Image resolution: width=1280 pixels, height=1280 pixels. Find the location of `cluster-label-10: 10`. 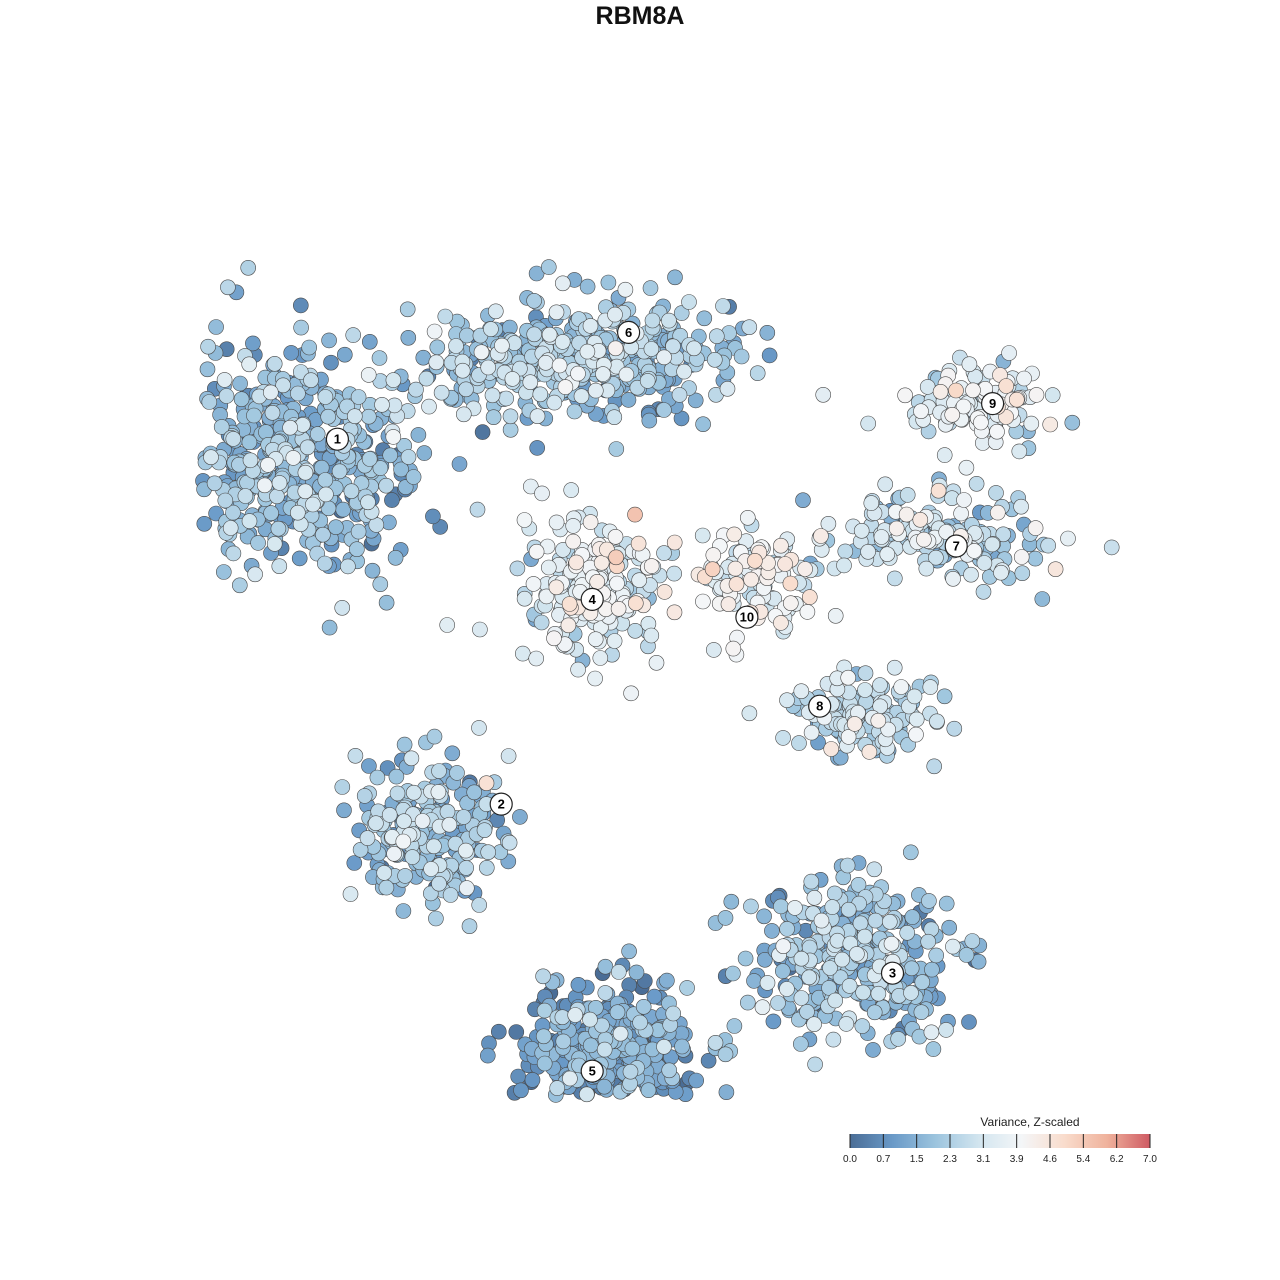

cluster-label-10: 10 is located at coordinates (747, 617).